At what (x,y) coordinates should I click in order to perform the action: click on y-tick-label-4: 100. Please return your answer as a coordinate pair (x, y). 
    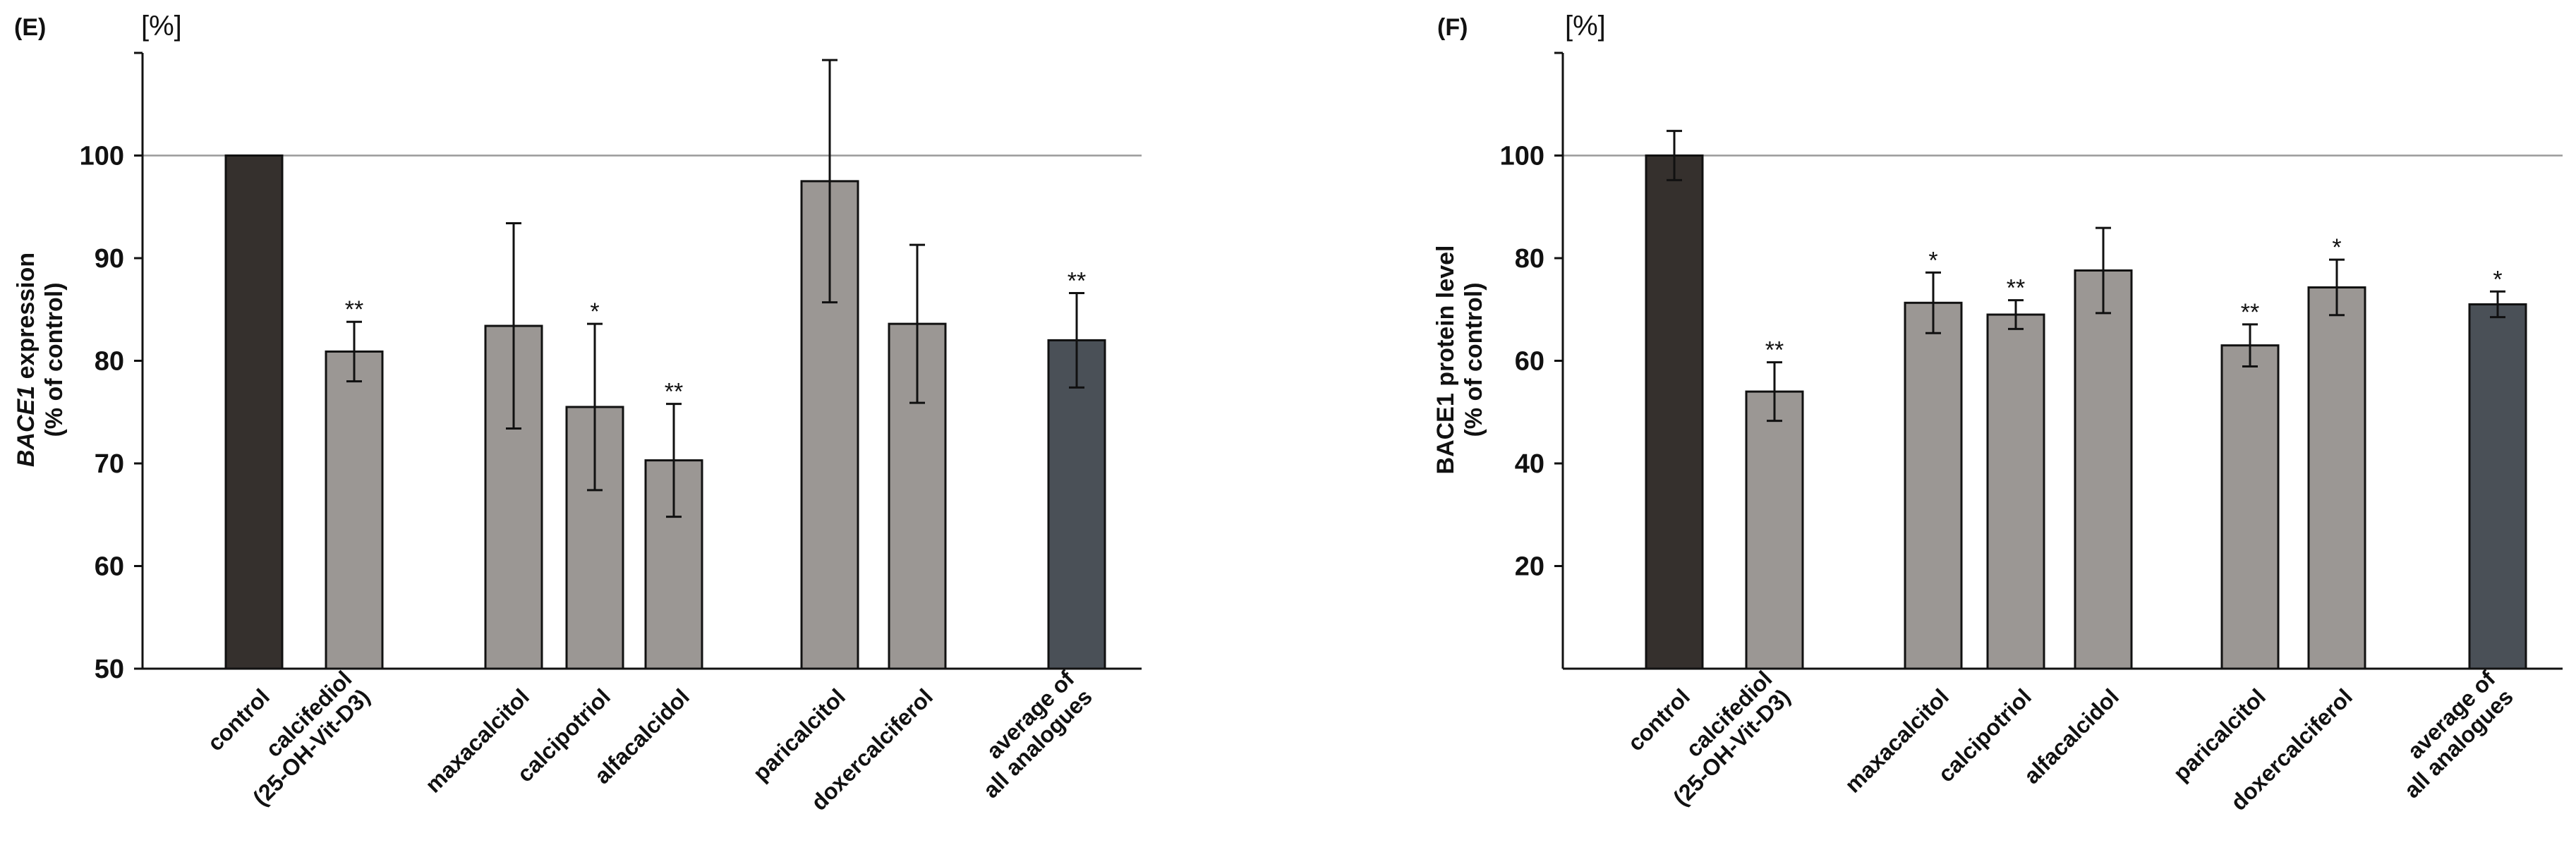
    Looking at the image, I should click on (1522, 156).